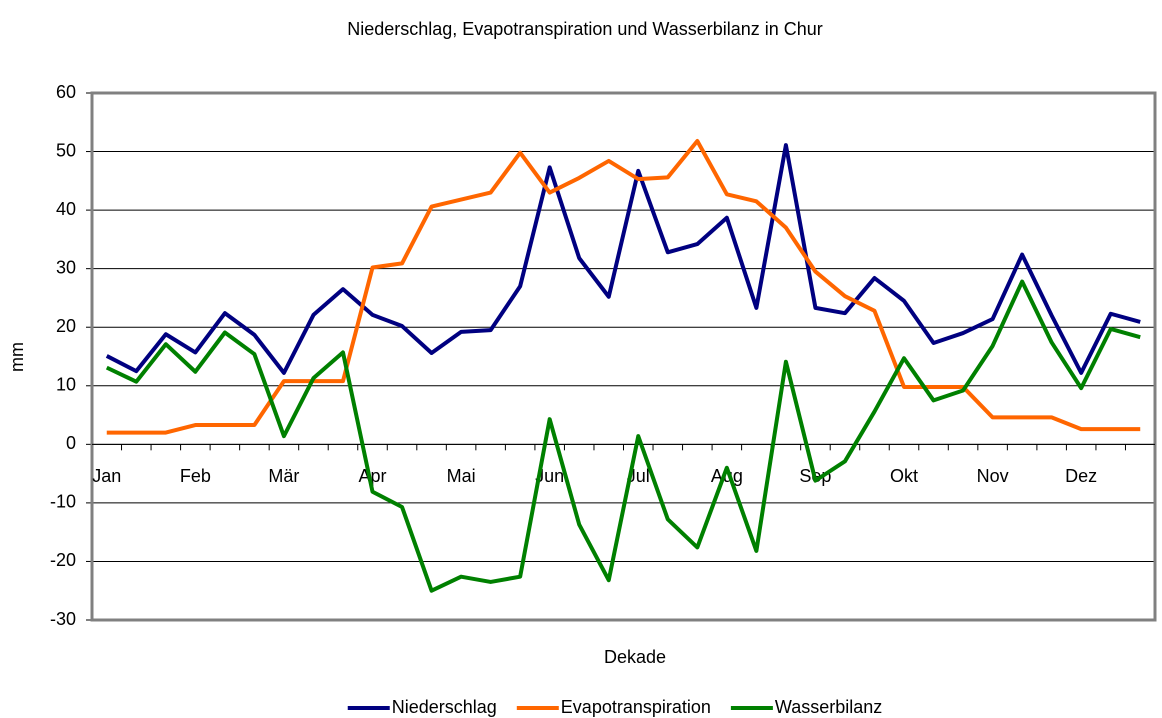 The image size is (1162, 718). What do you see at coordinates (63, 619) in the screenshot?
I see `y-tick-label: -30` at bounding box center [63, 619].